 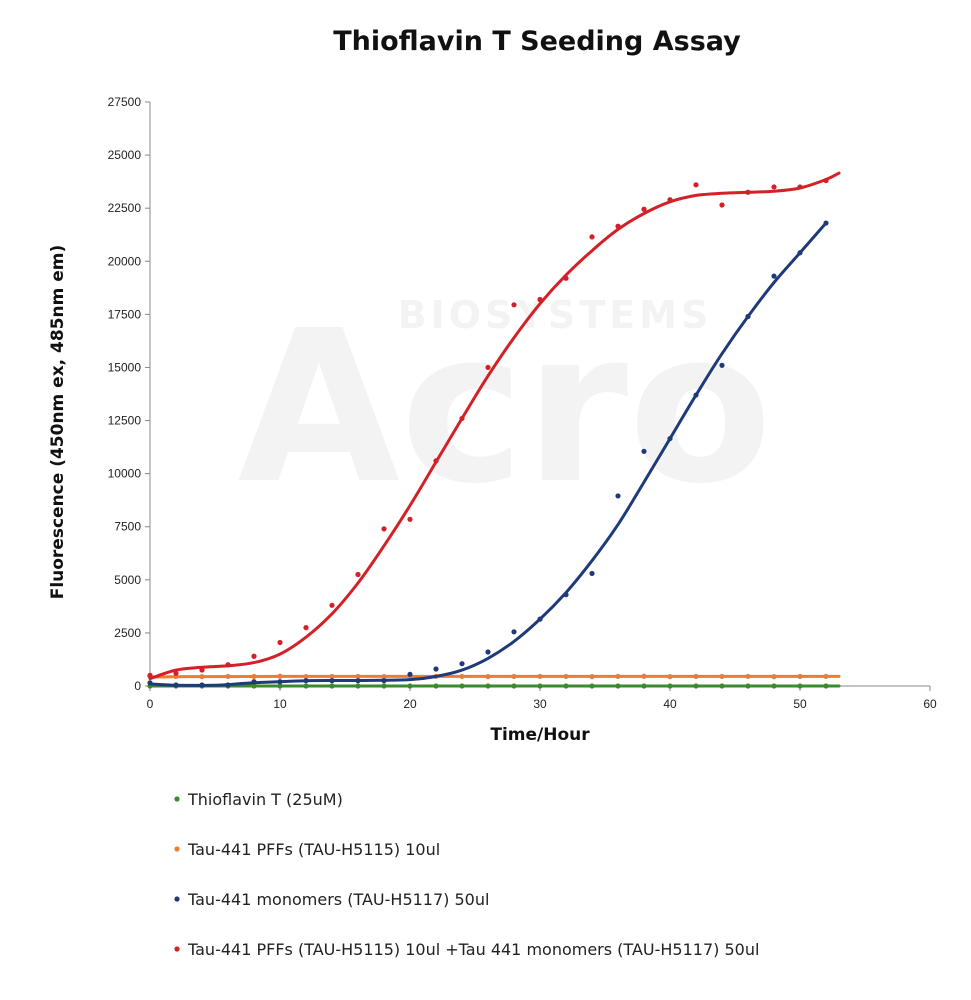 What do you see at coordinates (540, 704) in the screenshot?
I see `x-tick-label: 30` at bounding box center [540, 704].